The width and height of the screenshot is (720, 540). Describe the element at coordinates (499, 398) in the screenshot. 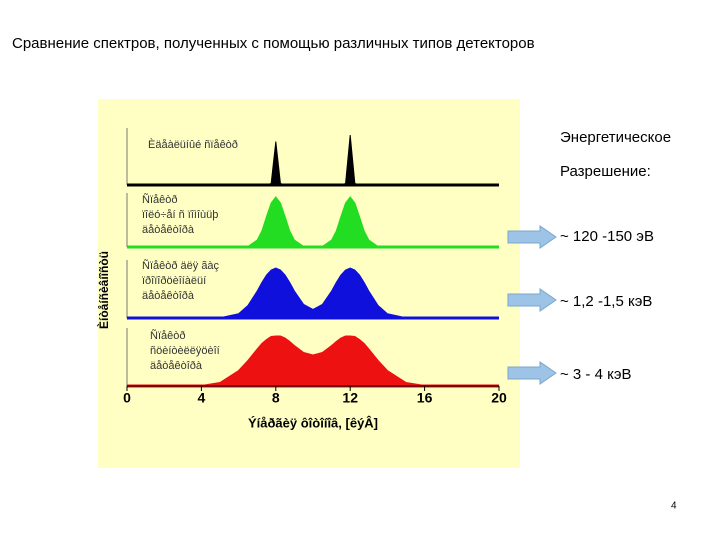

I see `x-tick-label: 20` at that location.